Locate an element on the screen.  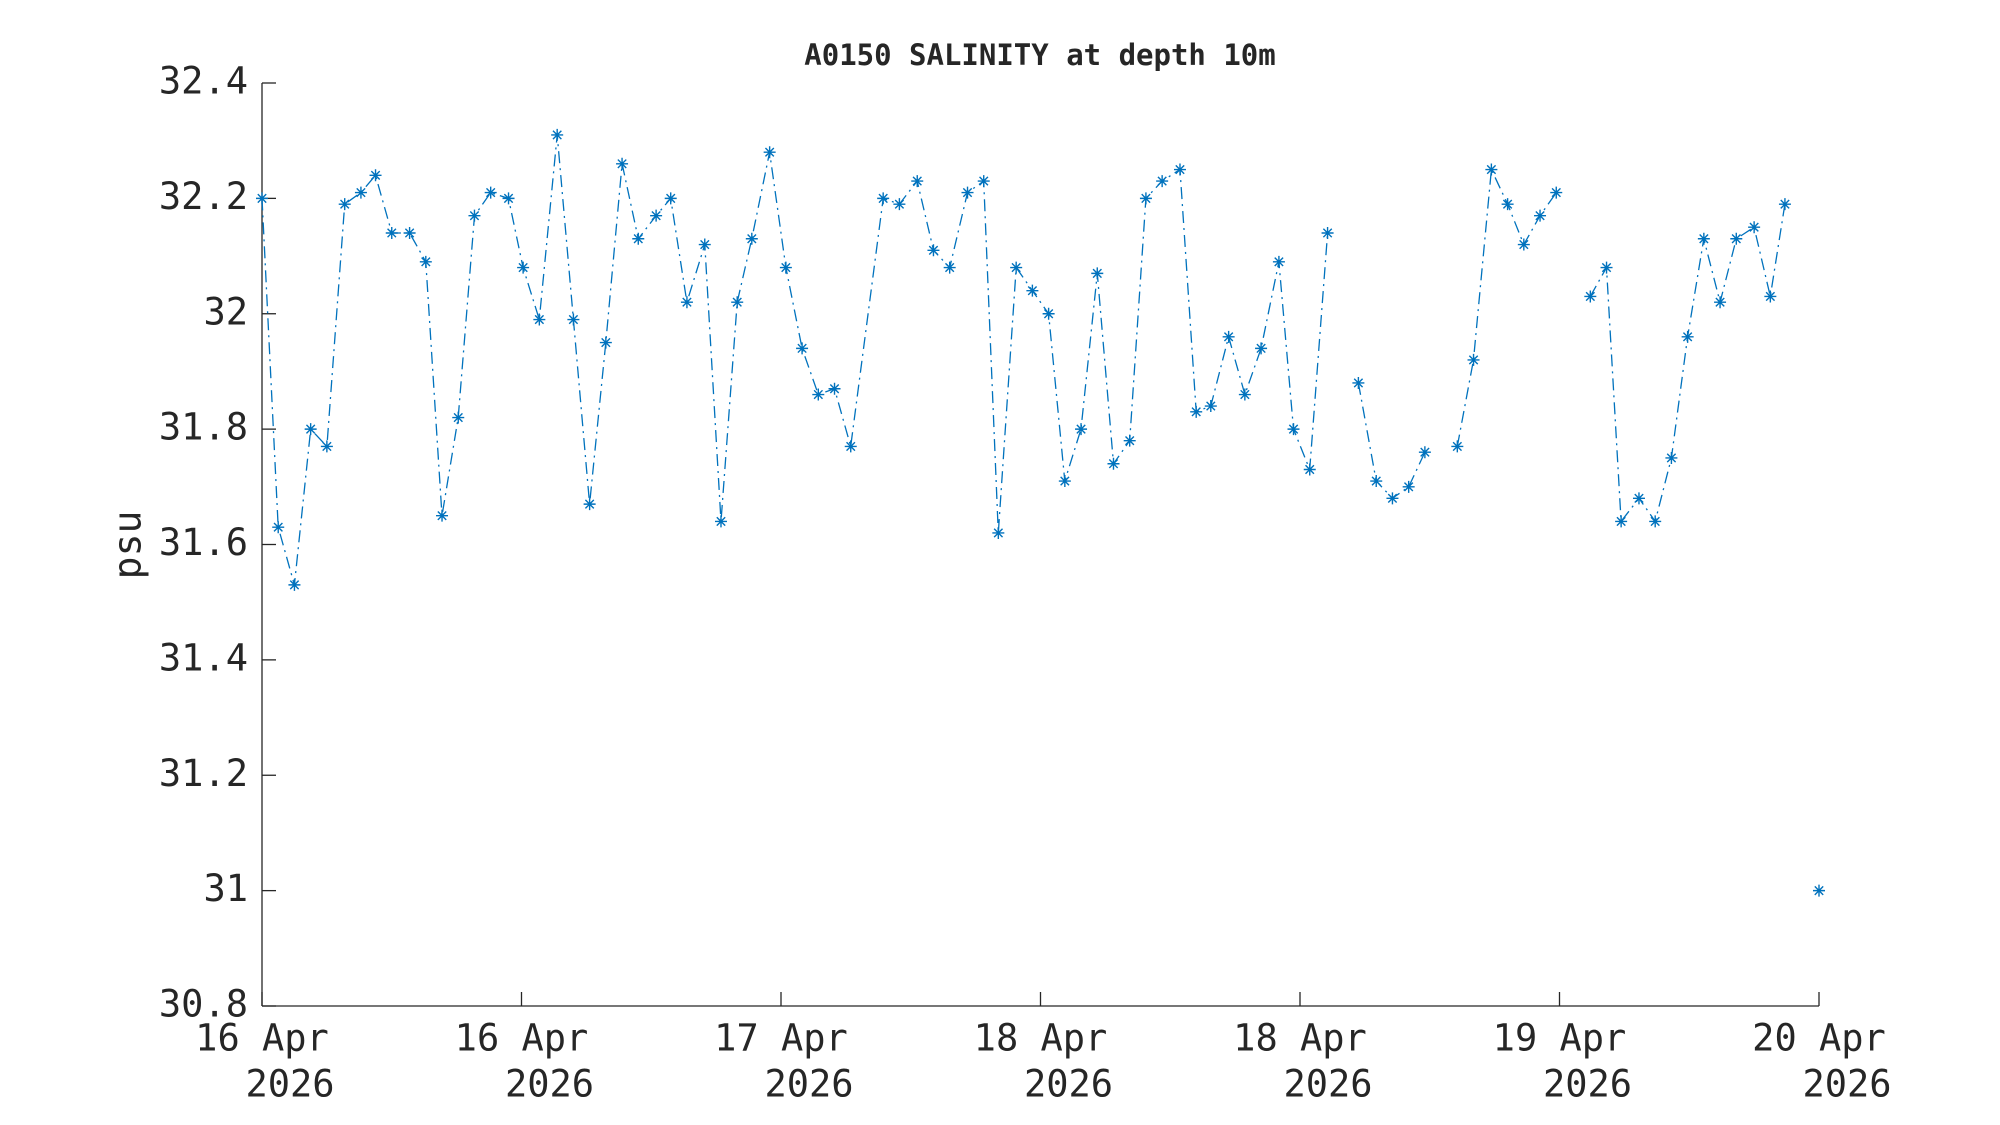
y-tick-label: 30.8 is located at coordinates (203, 1004).